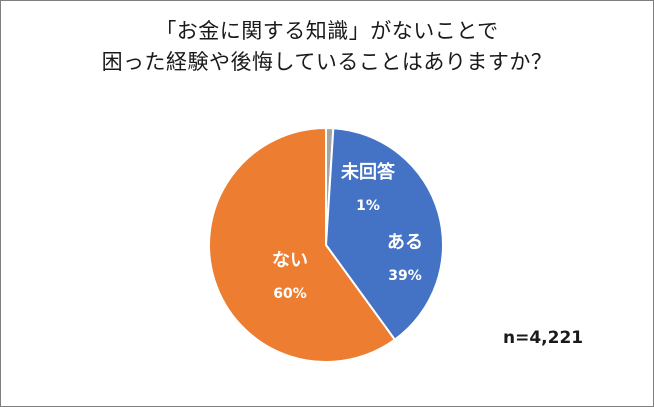 This screenshot has height=407, width=654. What do you see at coordinates (405, 276) in the screenshot?
I see `slice-percent-1: 39%` at bounding box center [405, 276].